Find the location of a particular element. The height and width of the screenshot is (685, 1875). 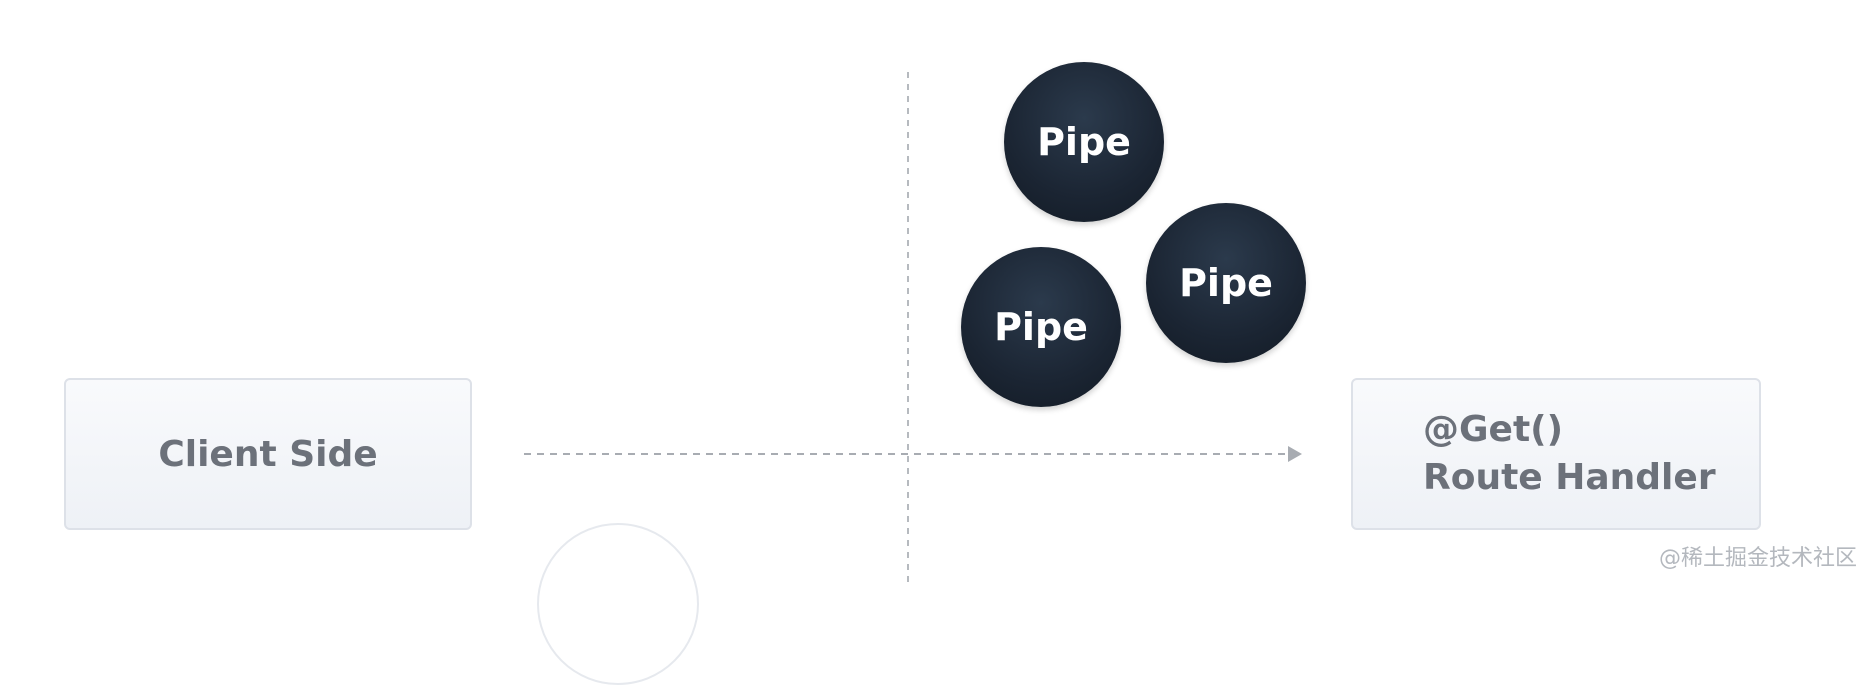

partial-circle is located at coordinates (618, 604).